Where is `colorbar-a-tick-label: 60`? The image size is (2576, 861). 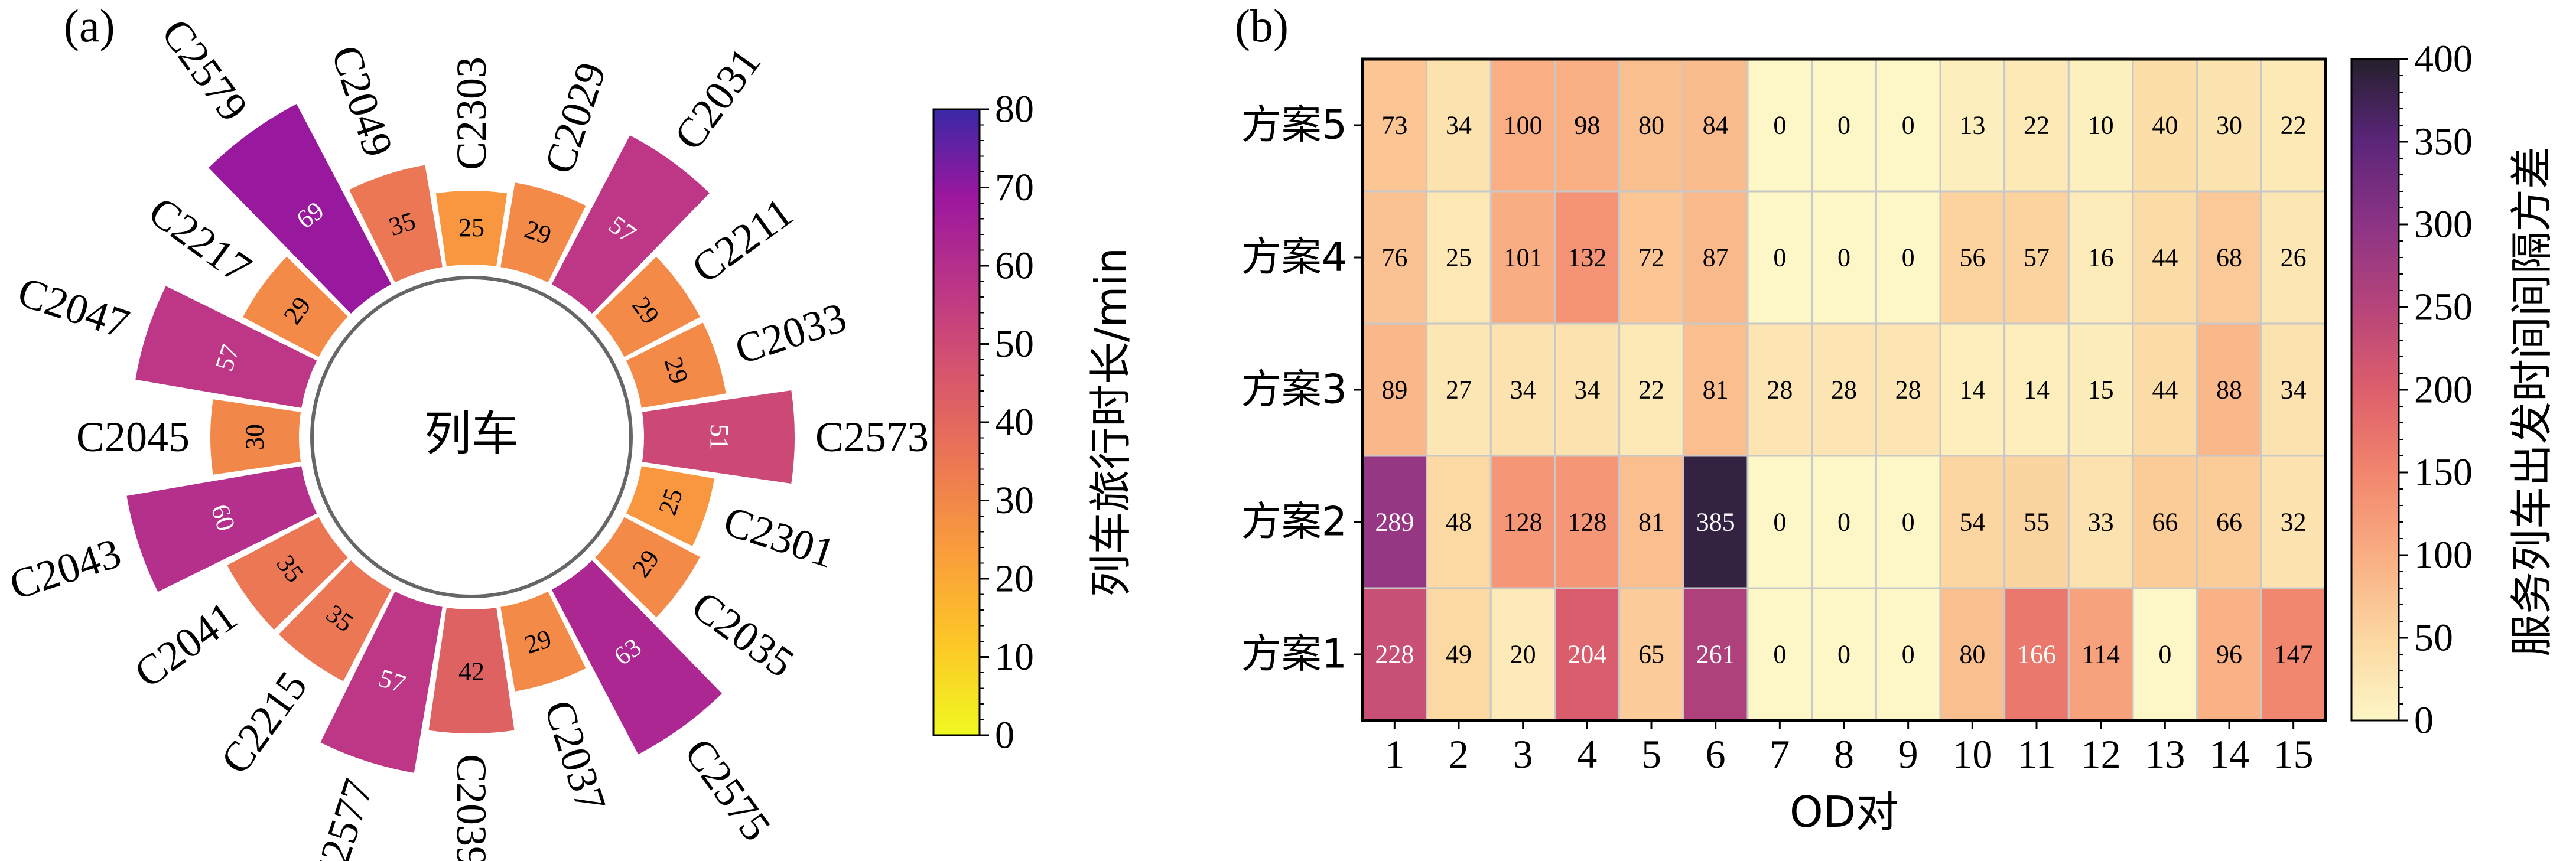
colorbar-a-tick-label: 60 is located at coordinates (1014, 266).